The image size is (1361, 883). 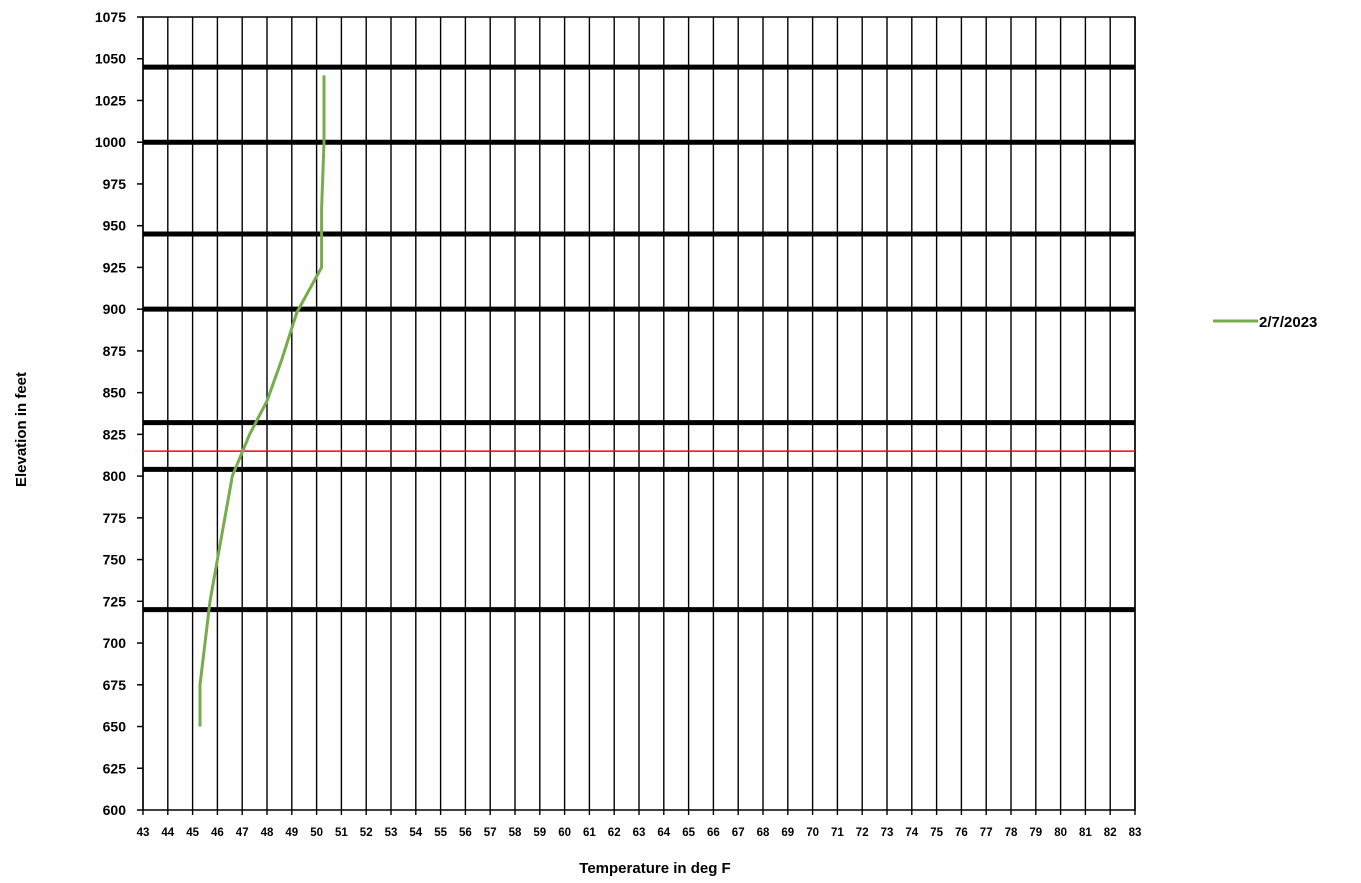 What do you see at coordinates (1085, 833) in the screenshot?
I see `x-tick-label: 81` at bounding box center [1085, 833].